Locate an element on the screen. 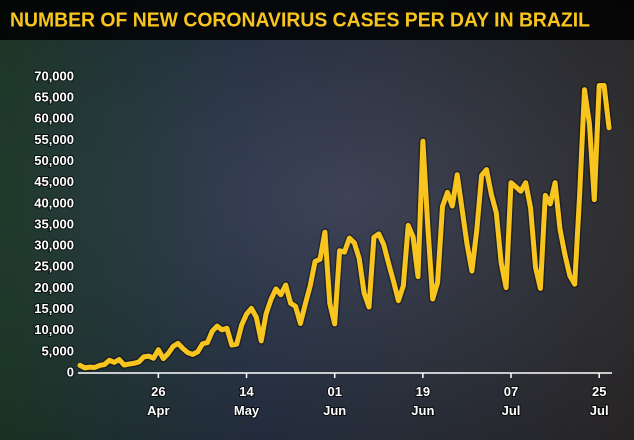 Image resolution: width=634 pixels, height=440 pixels. x-tick-label: 19 Jun is located at coordinates (422, 401).